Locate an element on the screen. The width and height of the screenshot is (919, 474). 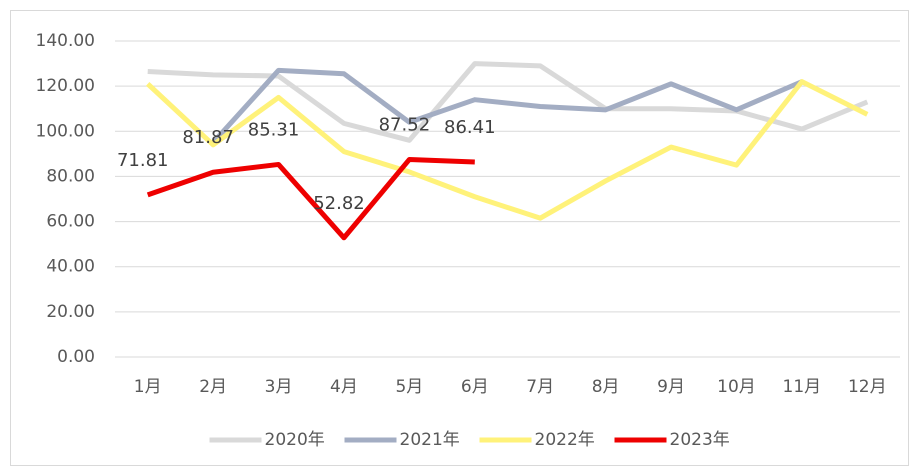
data-label: 86.41 is located at coordinates (470, 127).